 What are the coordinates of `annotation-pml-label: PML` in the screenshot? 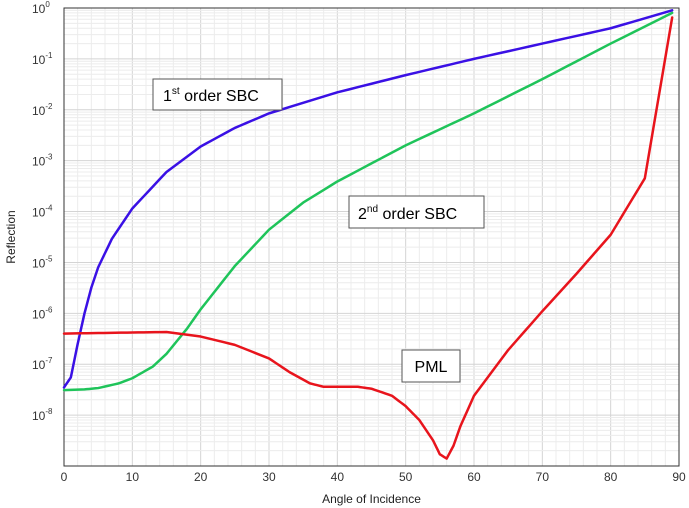 It's located at (431, 367).